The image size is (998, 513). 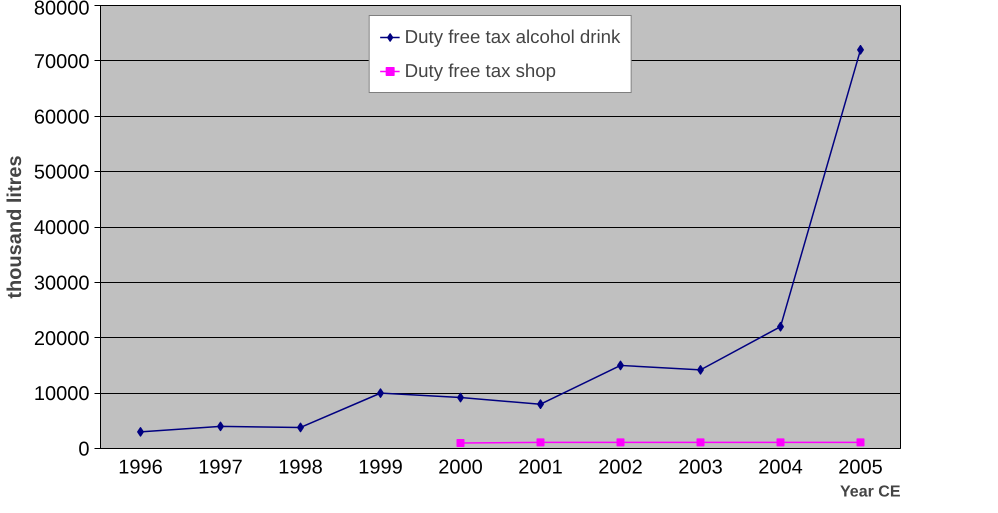 What do you see at coordinates (460, 467) in the screenshot?
I see `x-tick-label: 2000` at bounding box center [460, 467].